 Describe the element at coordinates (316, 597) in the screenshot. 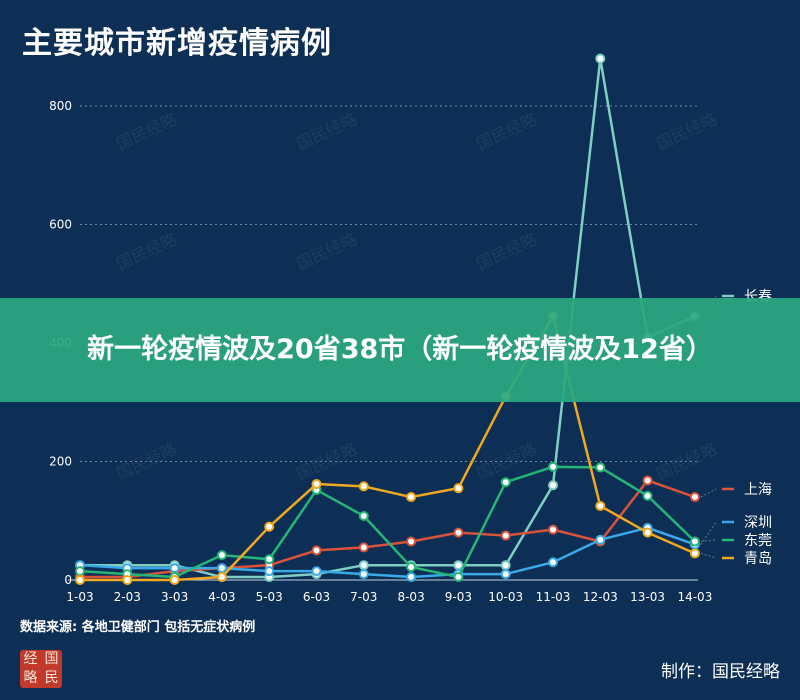

I see `x-tick-label: 6-03` at that location.